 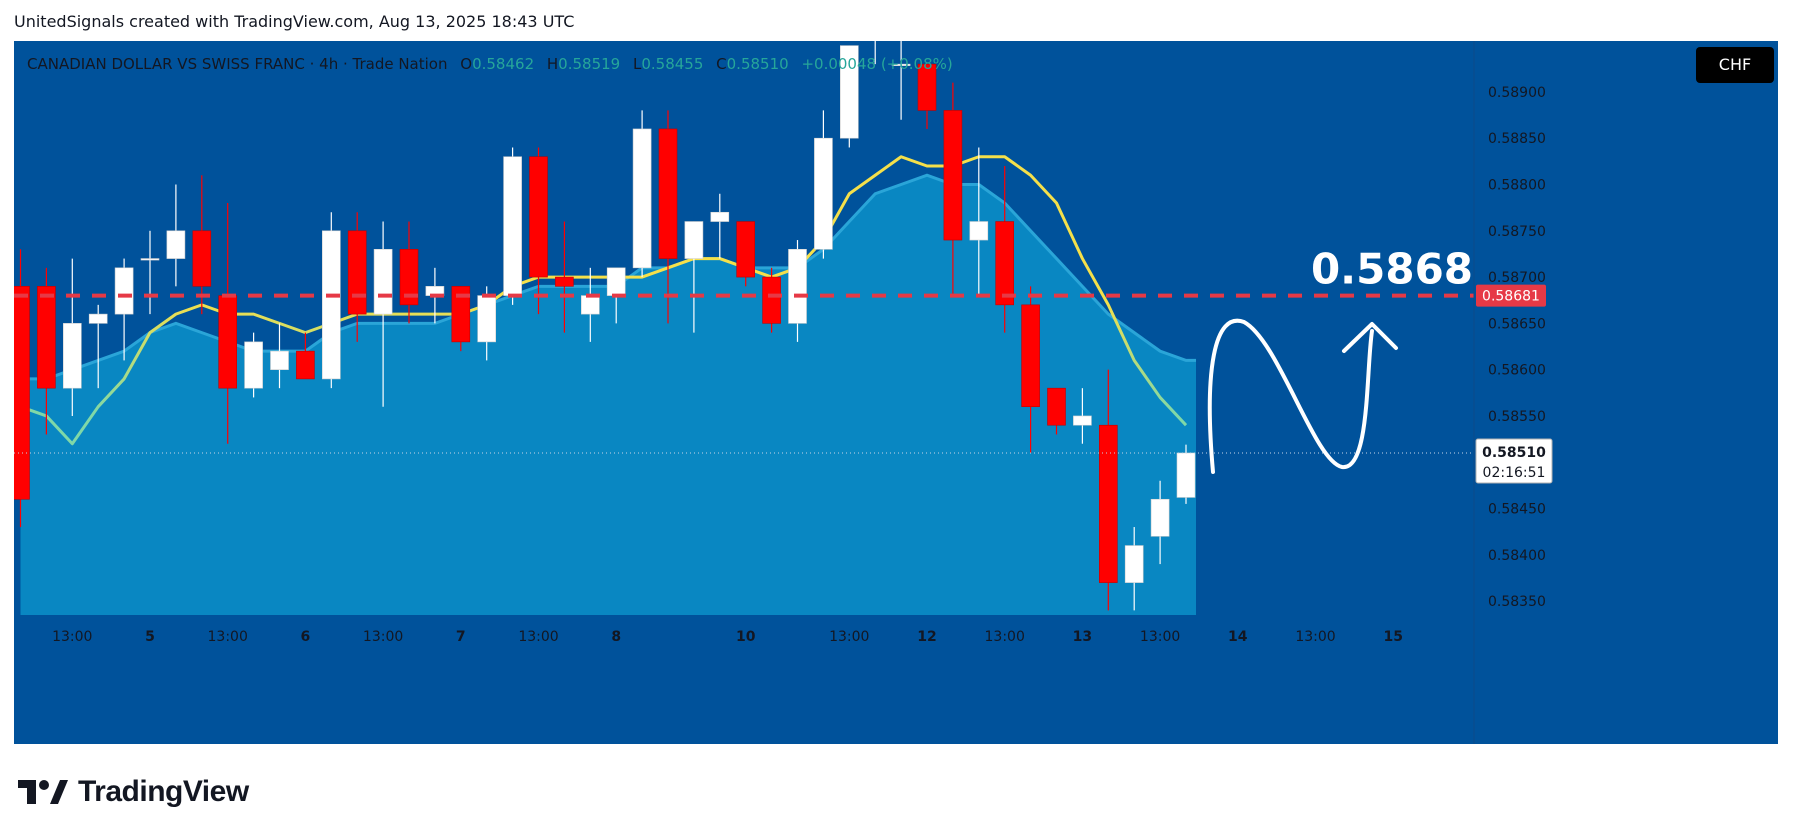 What do you see at coordinates (746, 637) in the screenshot?
I see `time-tick: 10` at bounding box center [746, 637].